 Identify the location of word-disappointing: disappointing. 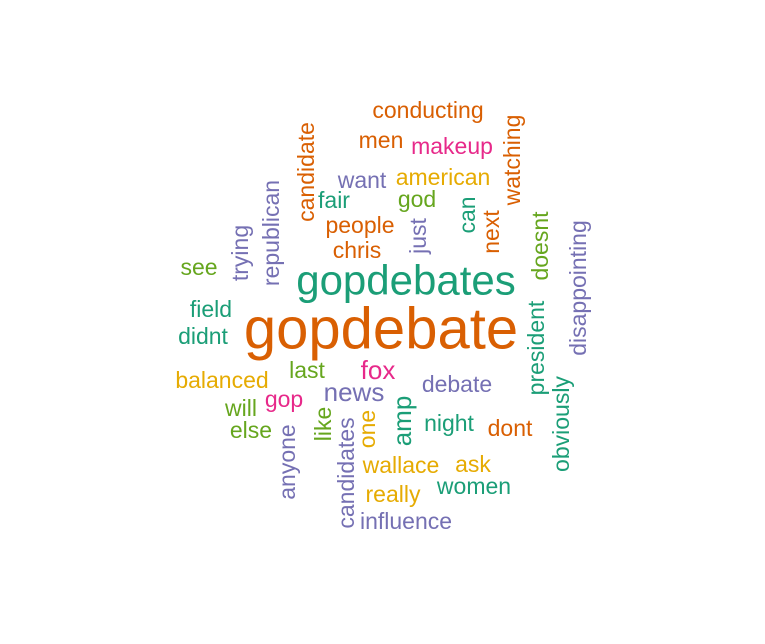
(578, 288).